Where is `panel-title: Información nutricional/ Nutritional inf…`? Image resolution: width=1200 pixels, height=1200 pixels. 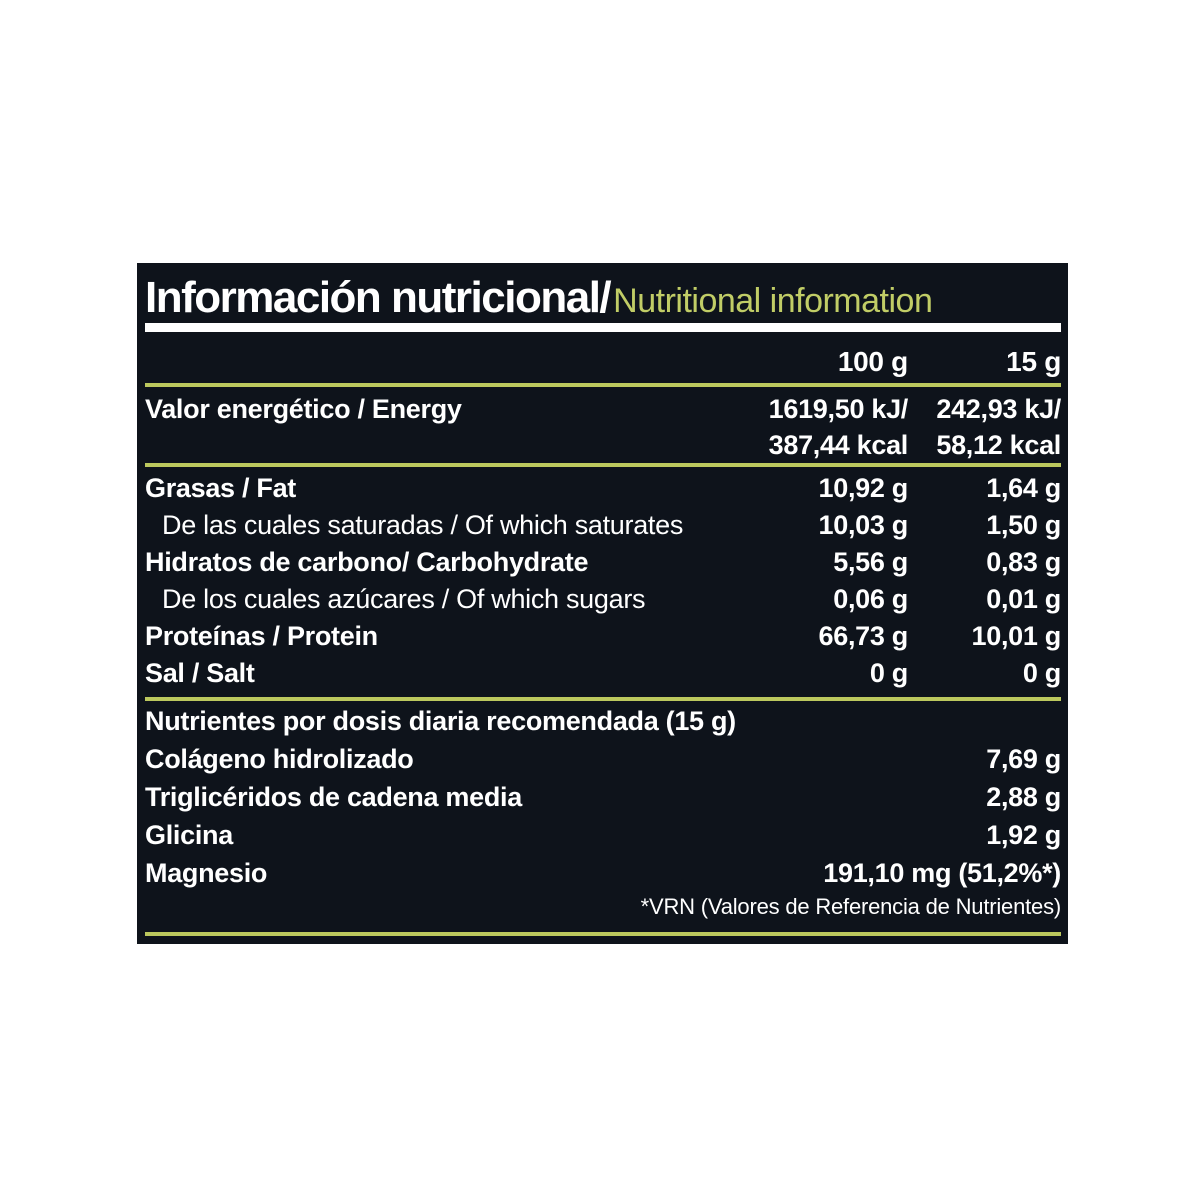 panel-title: Información nutricional/ Nutritional inf… is located at coordinates (603, 293).